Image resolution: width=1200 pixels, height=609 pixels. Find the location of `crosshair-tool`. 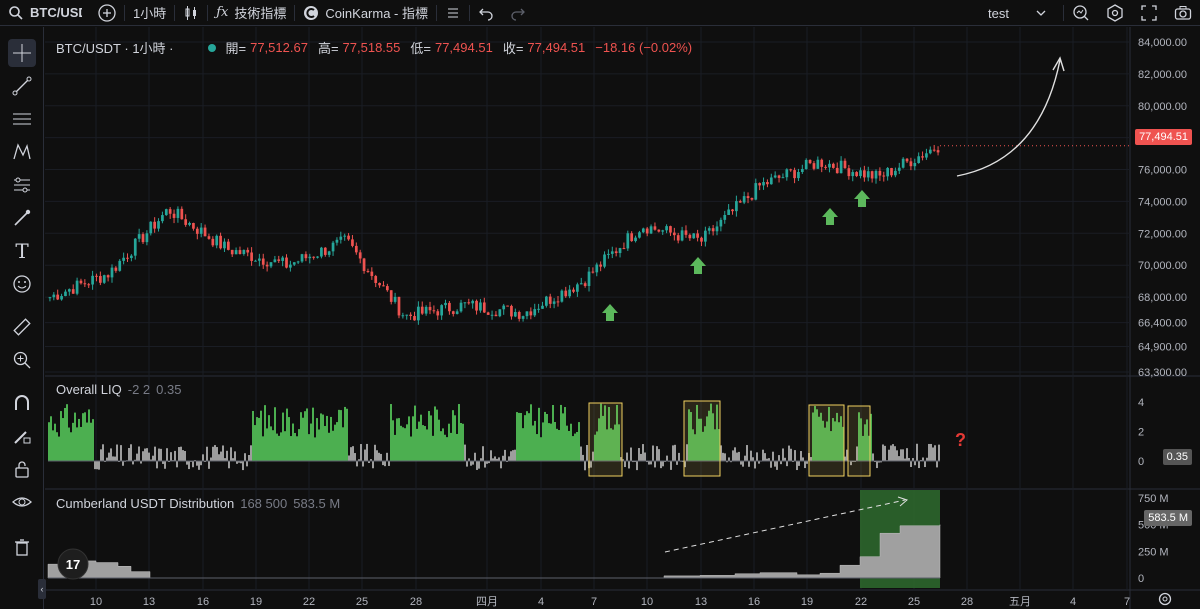

crosshair-tool is located at coordinates (22, 53).